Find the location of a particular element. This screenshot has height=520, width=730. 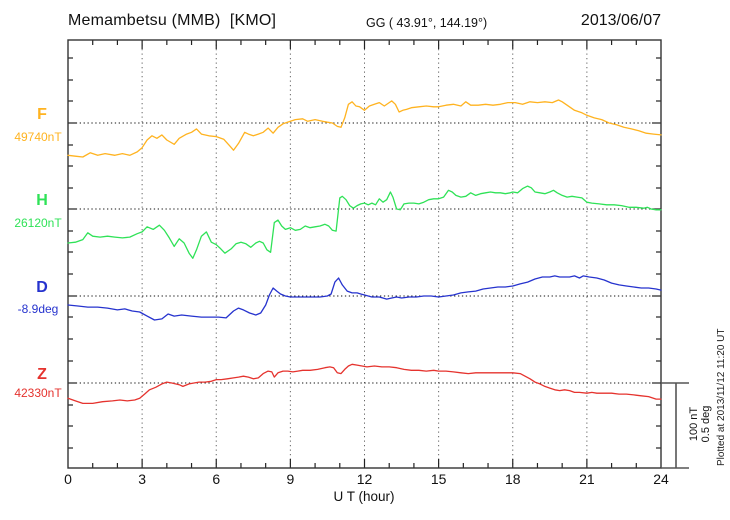

x-tick-label: 12 is located at coordinates (364, 479).